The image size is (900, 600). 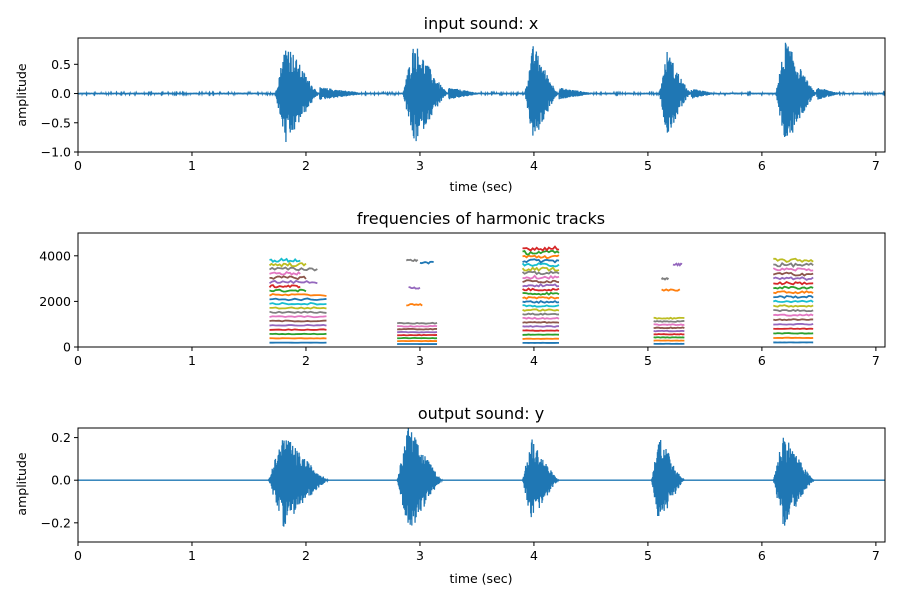 I want to click on output-sound-ylabel: amplitude, so click(x=21, y=483).